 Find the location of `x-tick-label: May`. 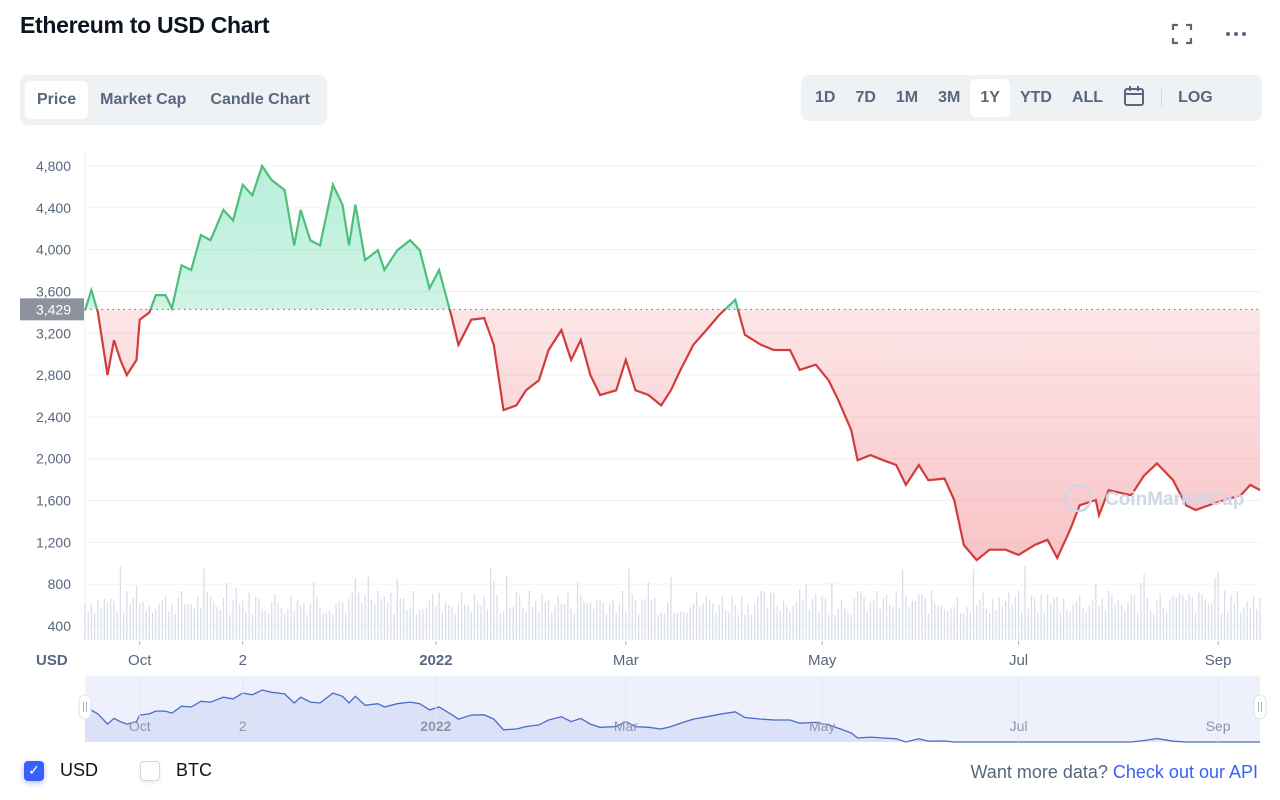

x-tick-label: May is located at coordinates (822, 660).